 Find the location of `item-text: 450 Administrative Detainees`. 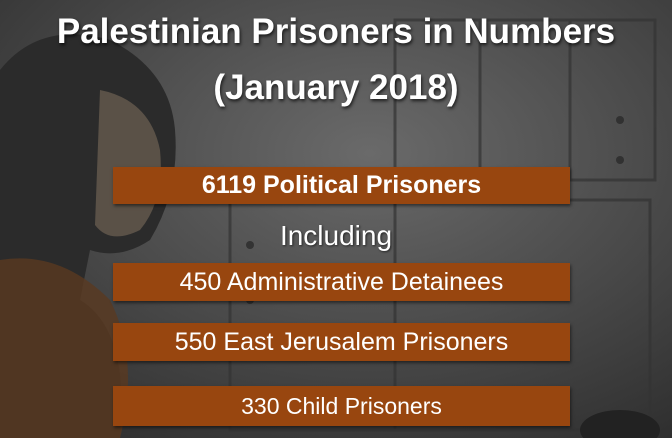

item-text: 450 Administrative Detainees is located at coordinates (341, 282).